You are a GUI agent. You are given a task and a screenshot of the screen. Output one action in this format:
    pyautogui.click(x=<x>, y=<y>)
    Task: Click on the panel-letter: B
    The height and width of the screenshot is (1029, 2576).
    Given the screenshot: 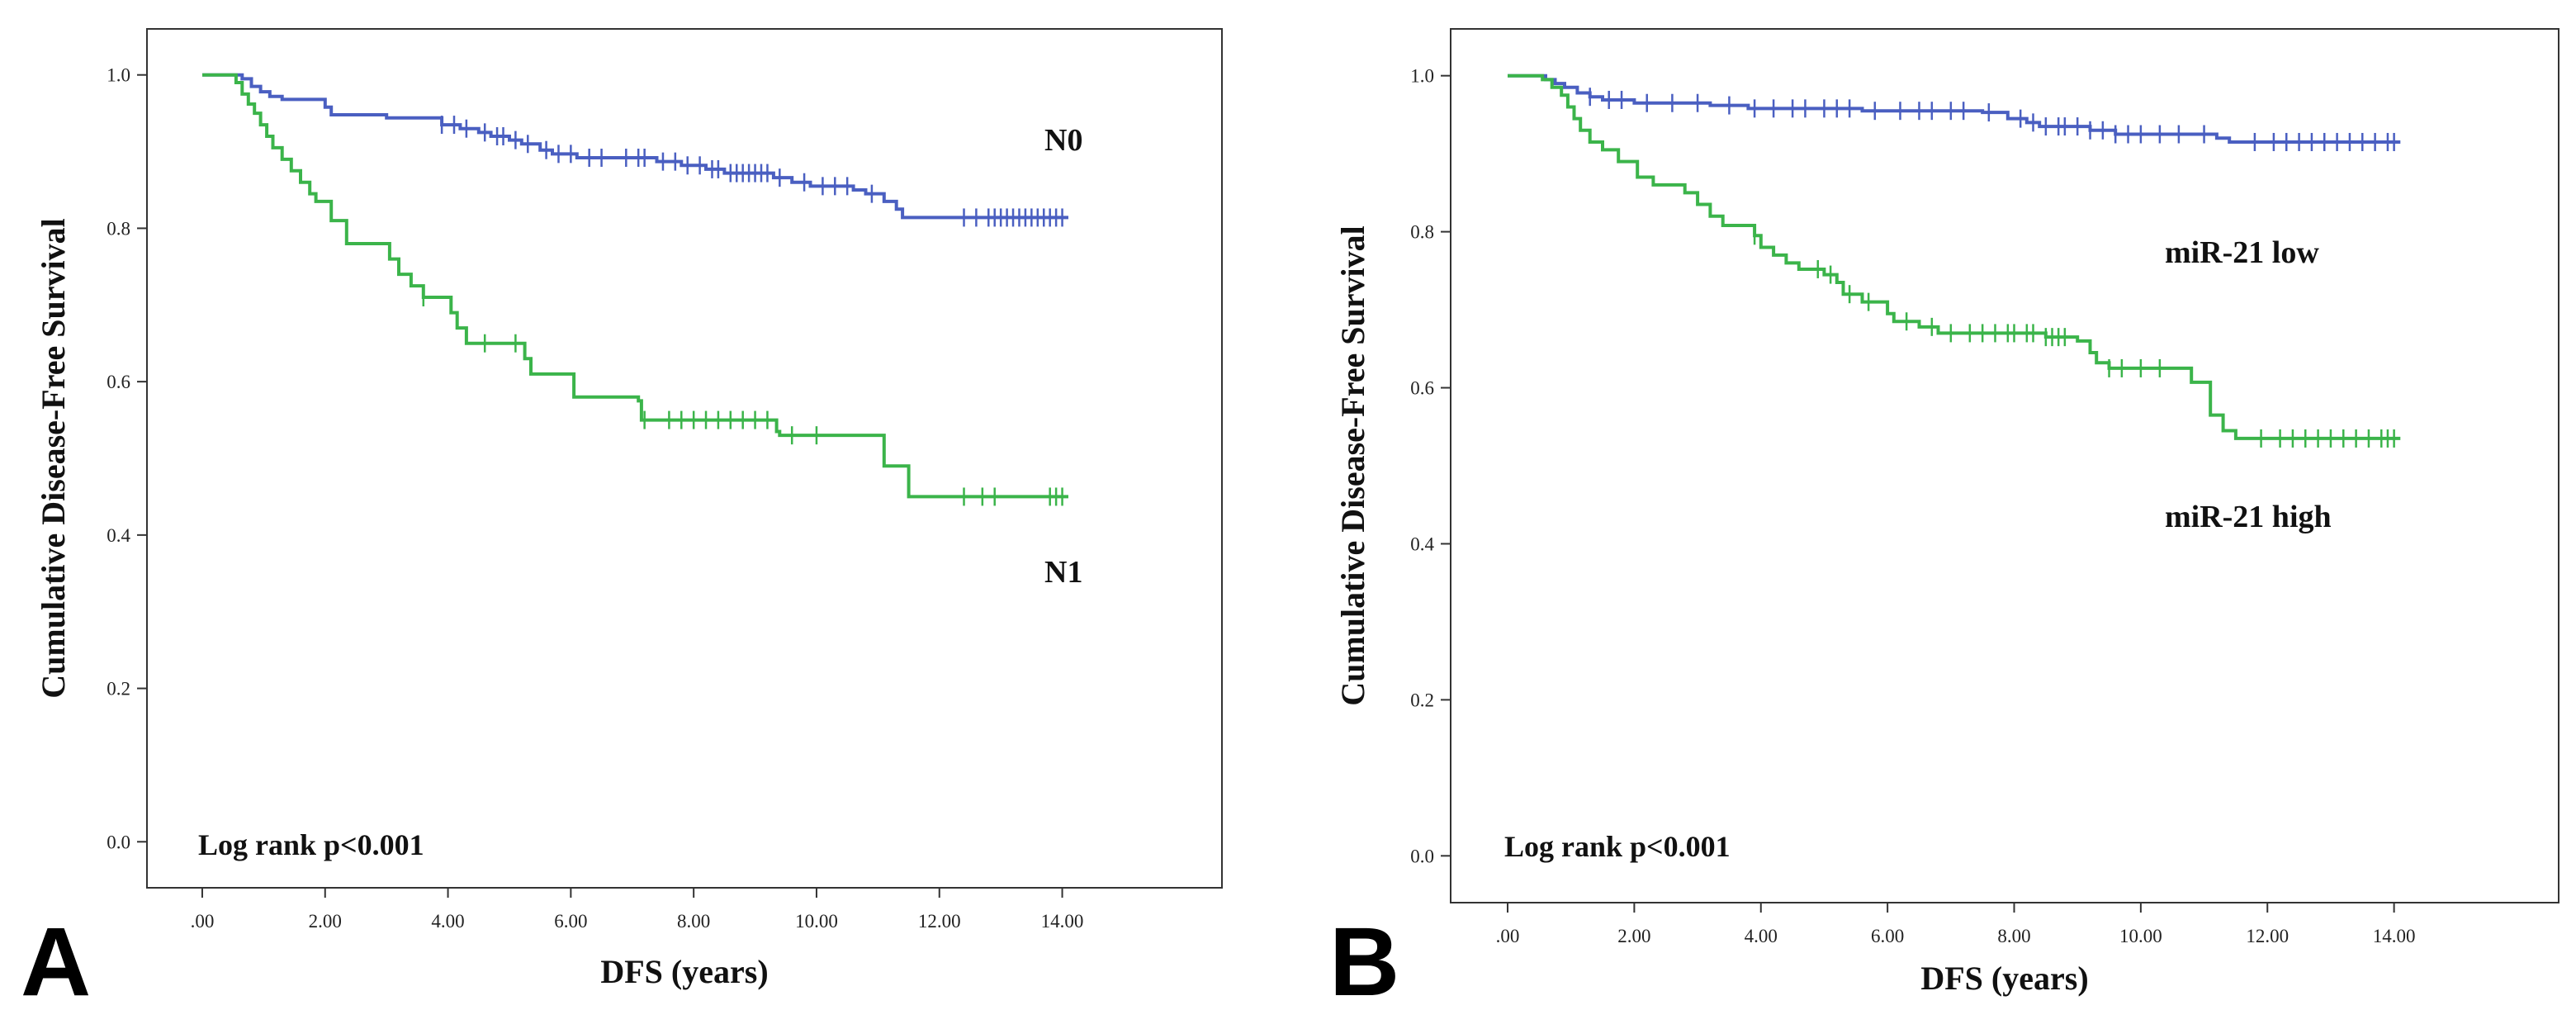 What is the action you would take?
    pyautogui.click(x=1364, y=963)
    